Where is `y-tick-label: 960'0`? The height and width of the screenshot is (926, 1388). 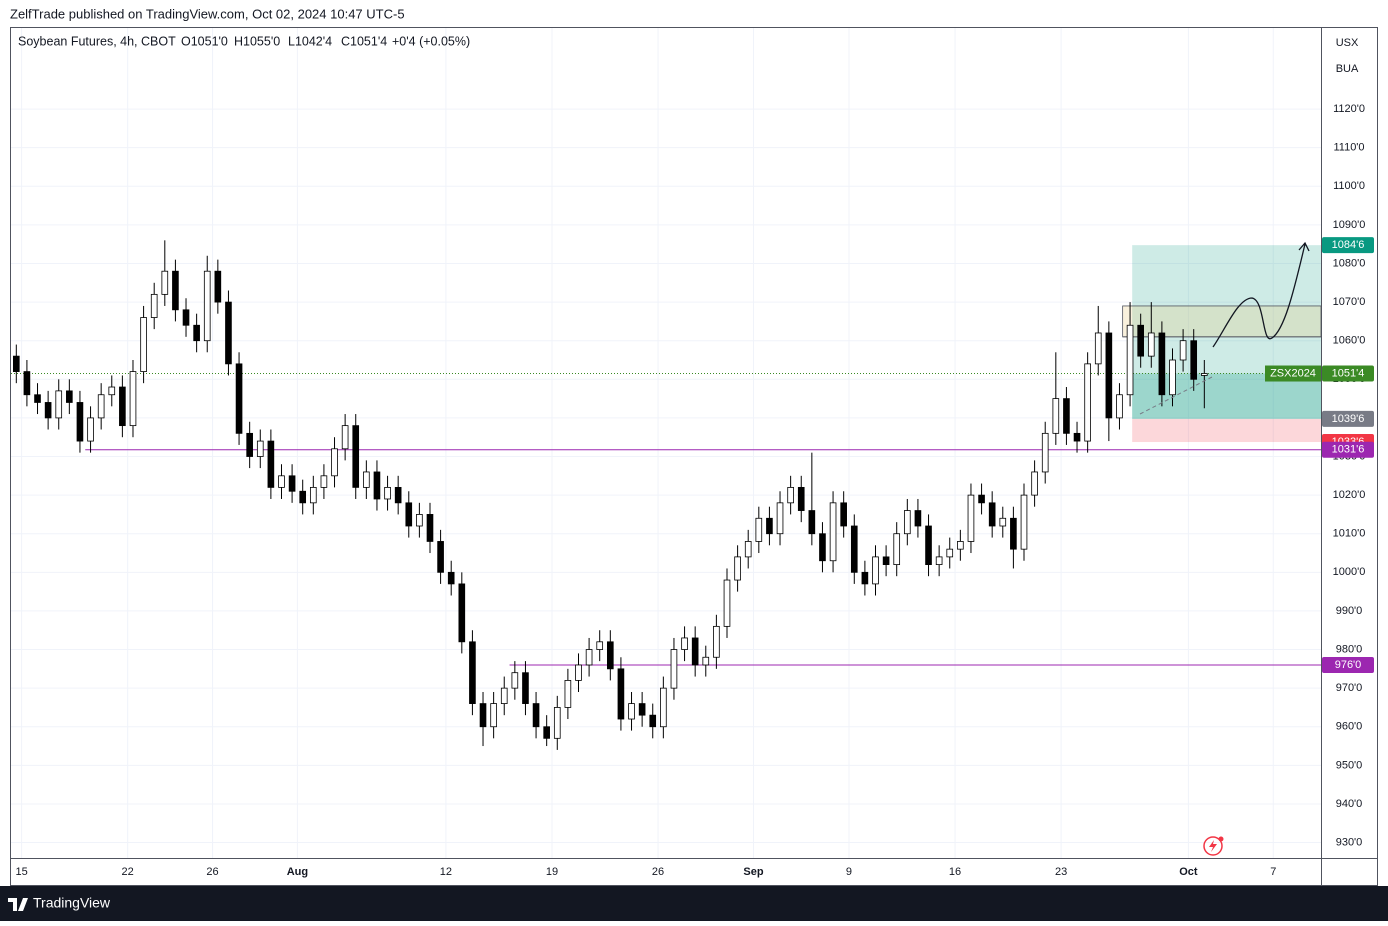 y-tick-label: 960'0 is located at coordinates (1349, 727).